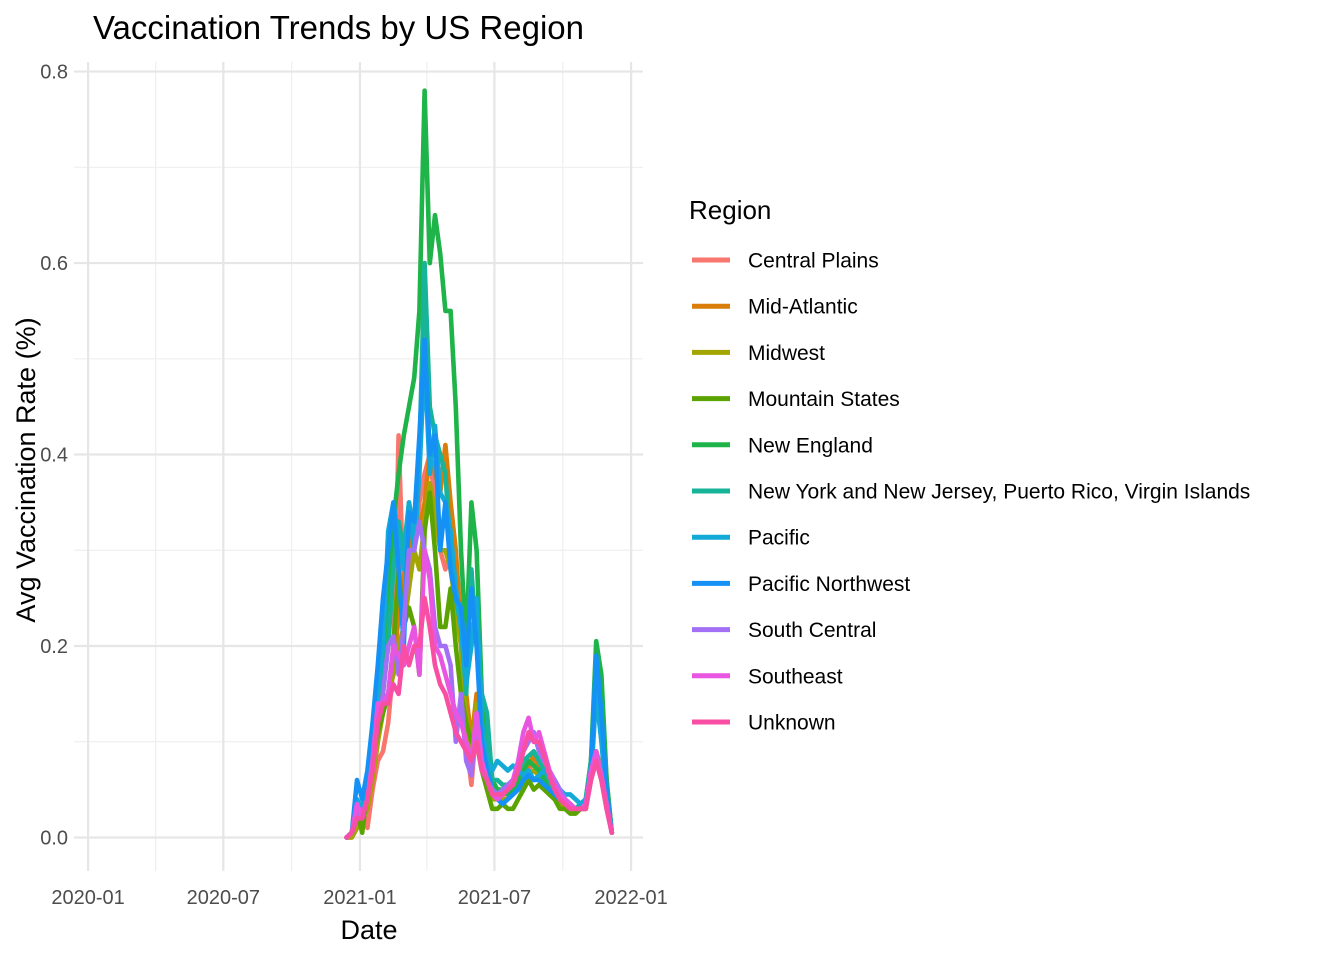  Describe the element at coordinates (338, 27) in the screenshot. I see `chart-title: Vaccination Trends by US Region` at that location.